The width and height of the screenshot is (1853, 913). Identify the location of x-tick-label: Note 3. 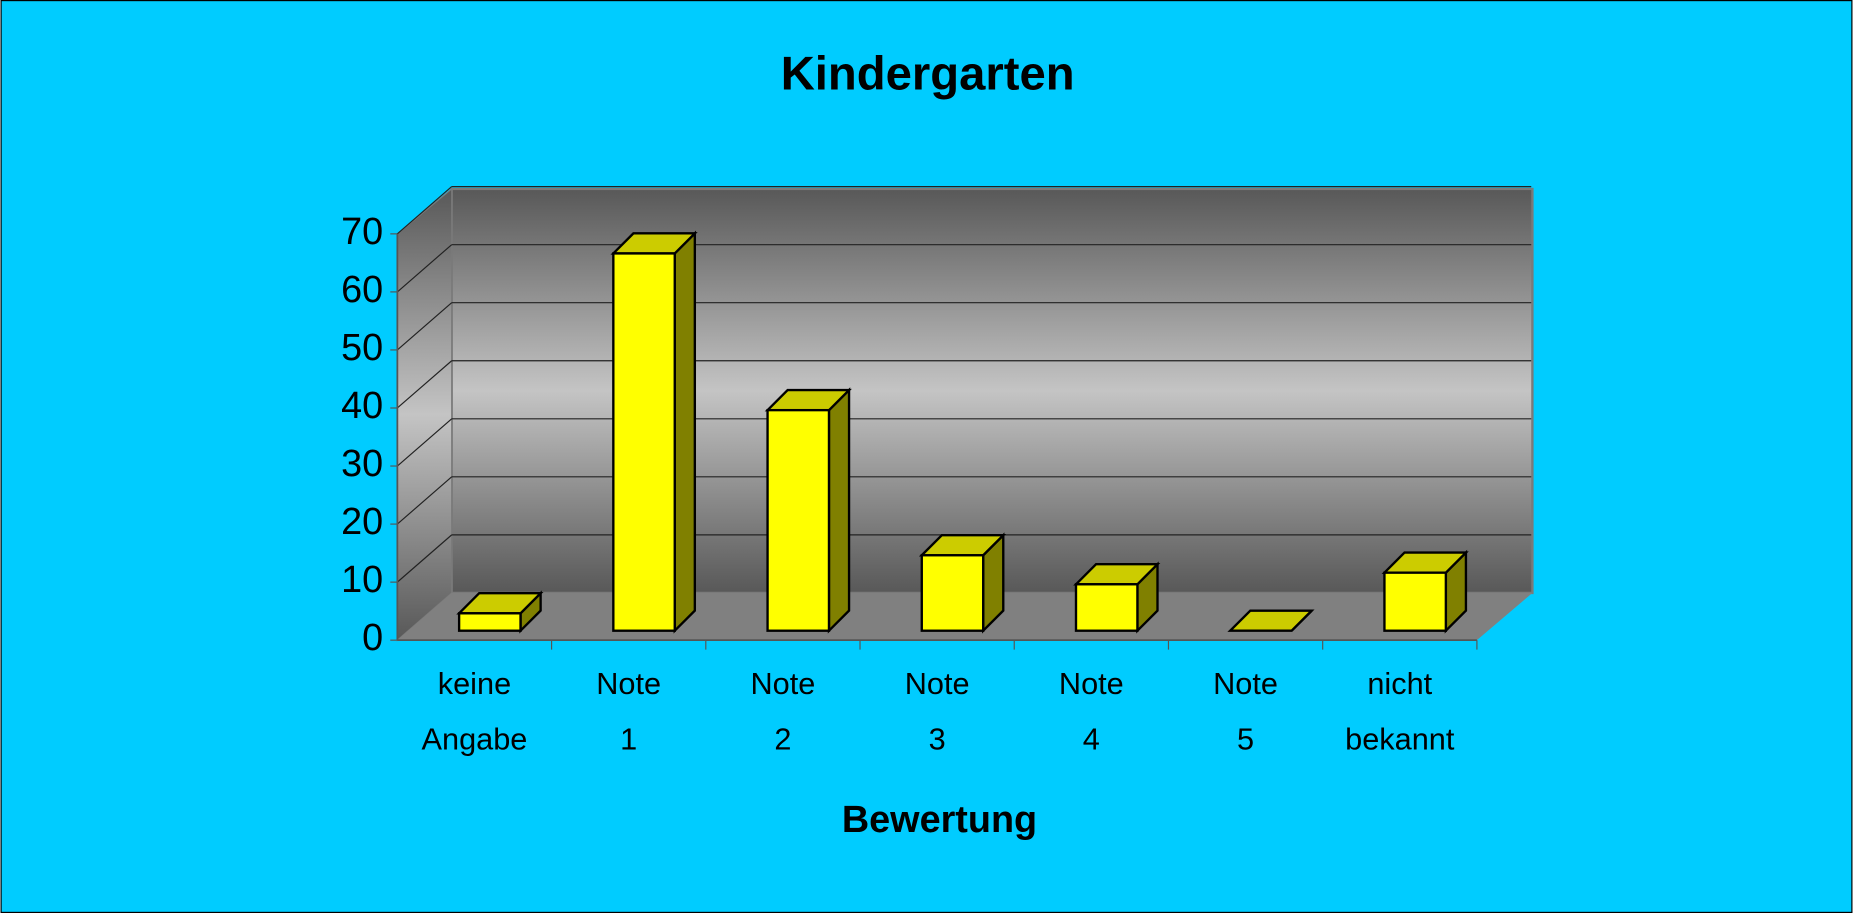
(937, 711).